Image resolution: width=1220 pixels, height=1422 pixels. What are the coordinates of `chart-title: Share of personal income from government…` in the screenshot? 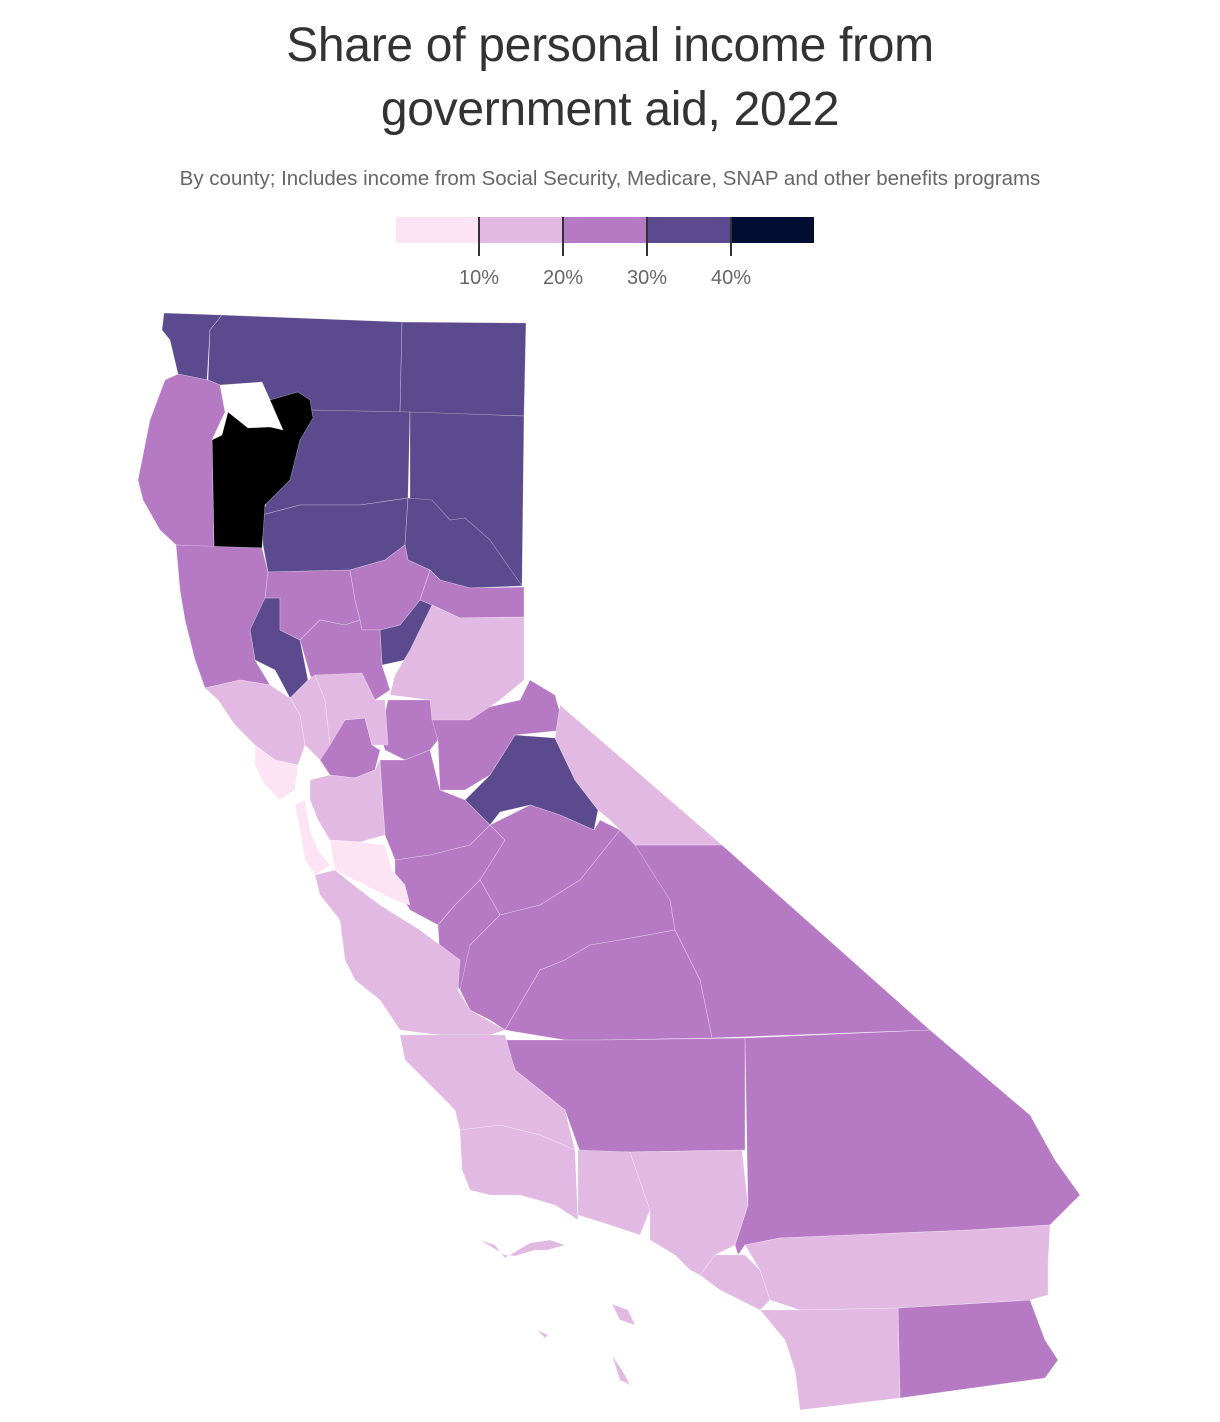 It's located at (610, 78).